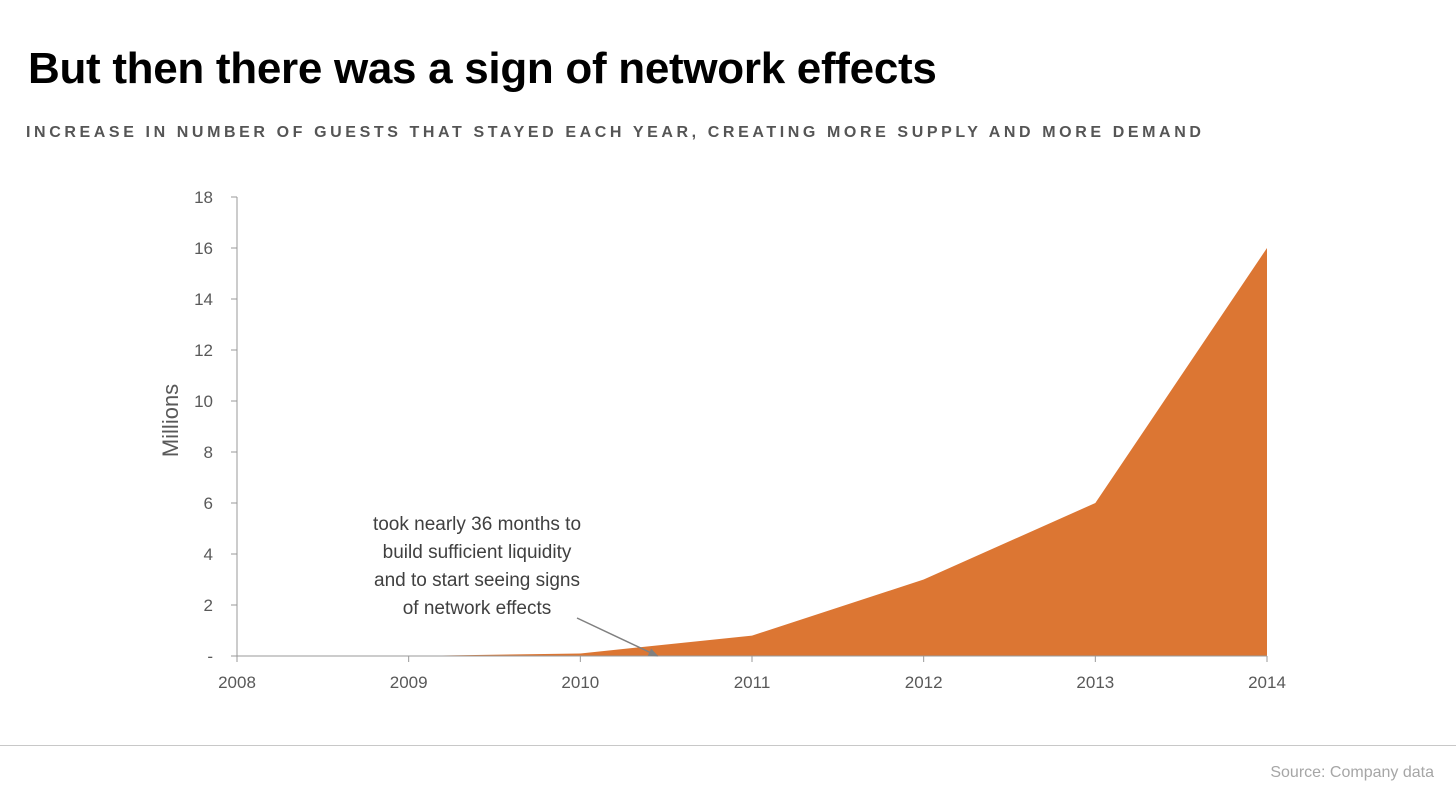 The width and height of the screenshot is (1456, 797). Describe the element at coordinates (203, 197) in the screenshot. I see `y-tick-label: 18` at that location.